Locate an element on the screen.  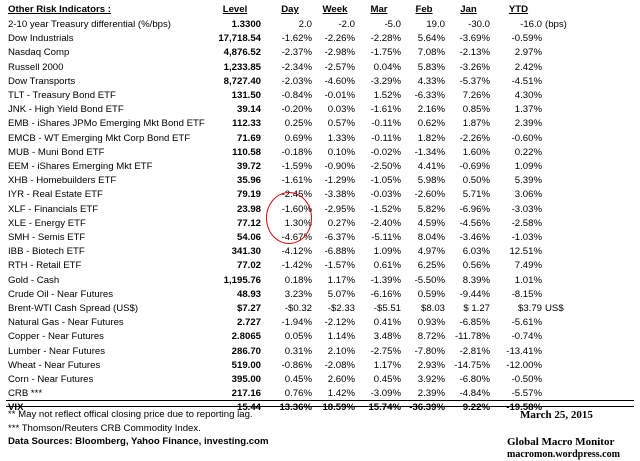
footnote-crb: *** Thomson/Reuters CRB Commodity Index. is located at coordinates (104, 428).